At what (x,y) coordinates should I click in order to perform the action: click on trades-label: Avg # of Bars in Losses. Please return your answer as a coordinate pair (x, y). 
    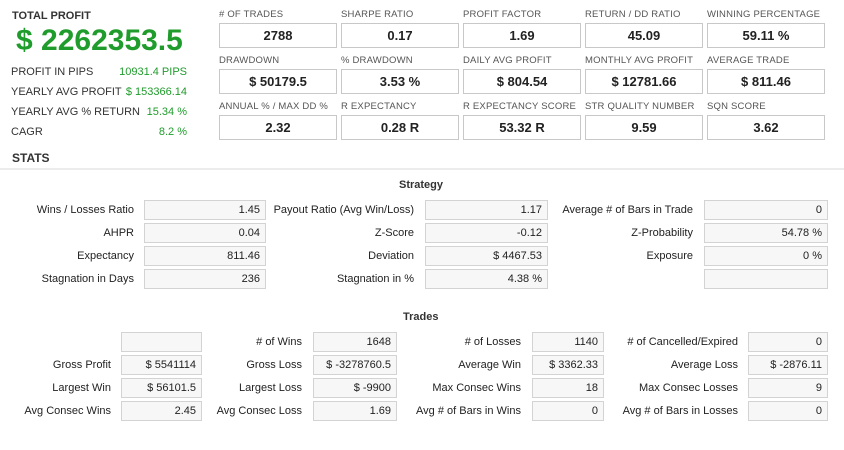
    Looking at the image, I should click on (680, 411).